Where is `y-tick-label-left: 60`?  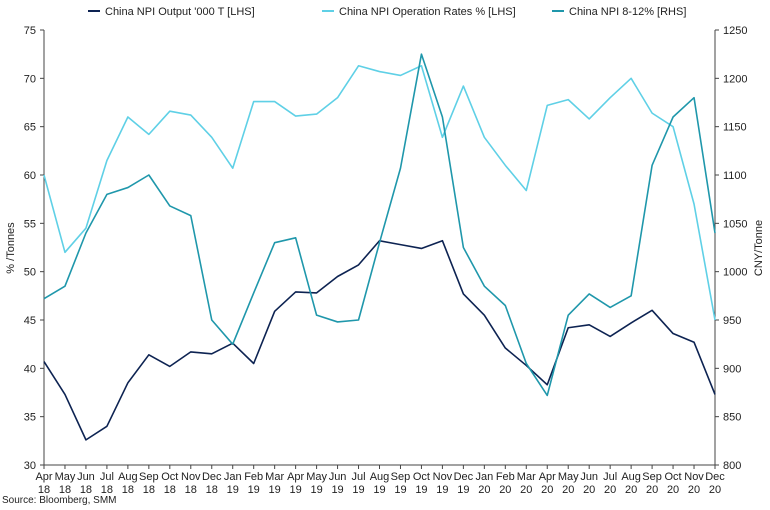
y-tick-label-left: 60 is located at coordinates (30, 176).